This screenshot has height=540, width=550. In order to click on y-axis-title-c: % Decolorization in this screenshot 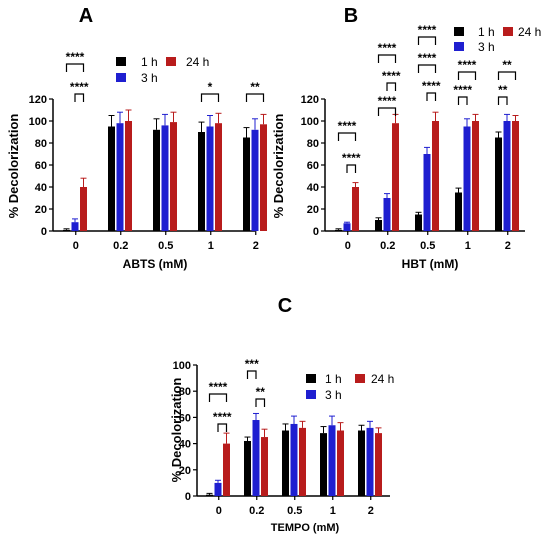, I will do `click(176, 430)`.